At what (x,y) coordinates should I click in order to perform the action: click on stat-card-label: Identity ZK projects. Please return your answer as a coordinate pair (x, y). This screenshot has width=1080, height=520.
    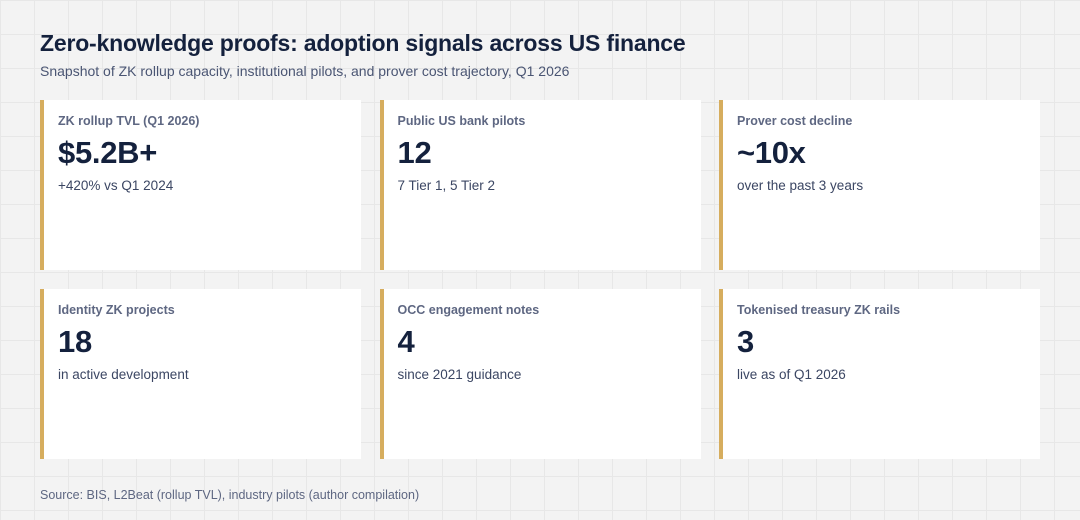
    Looking at the image, I should click on (116, 310).